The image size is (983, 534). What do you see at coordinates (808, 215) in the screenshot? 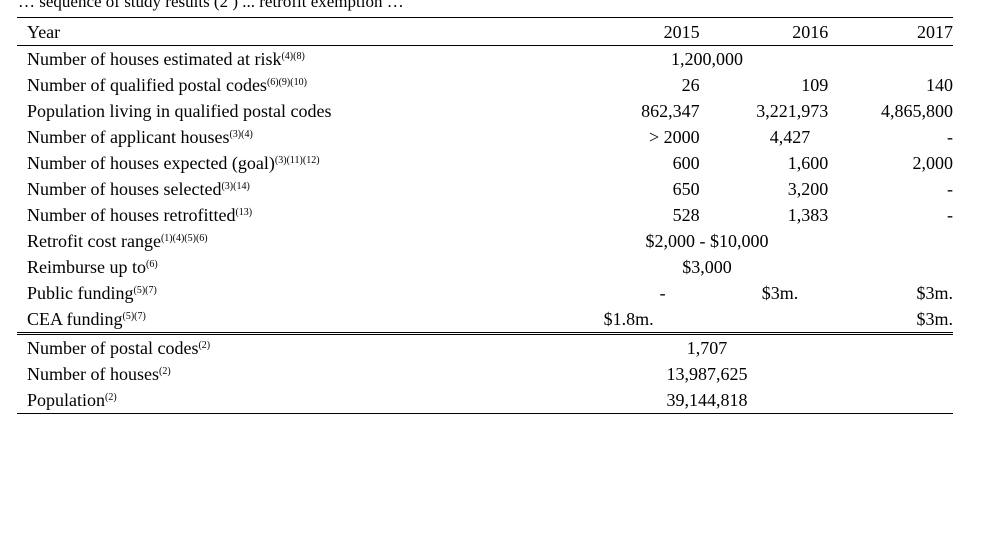
I see `value-2016: 1,383` at bounding box center [808, 215].